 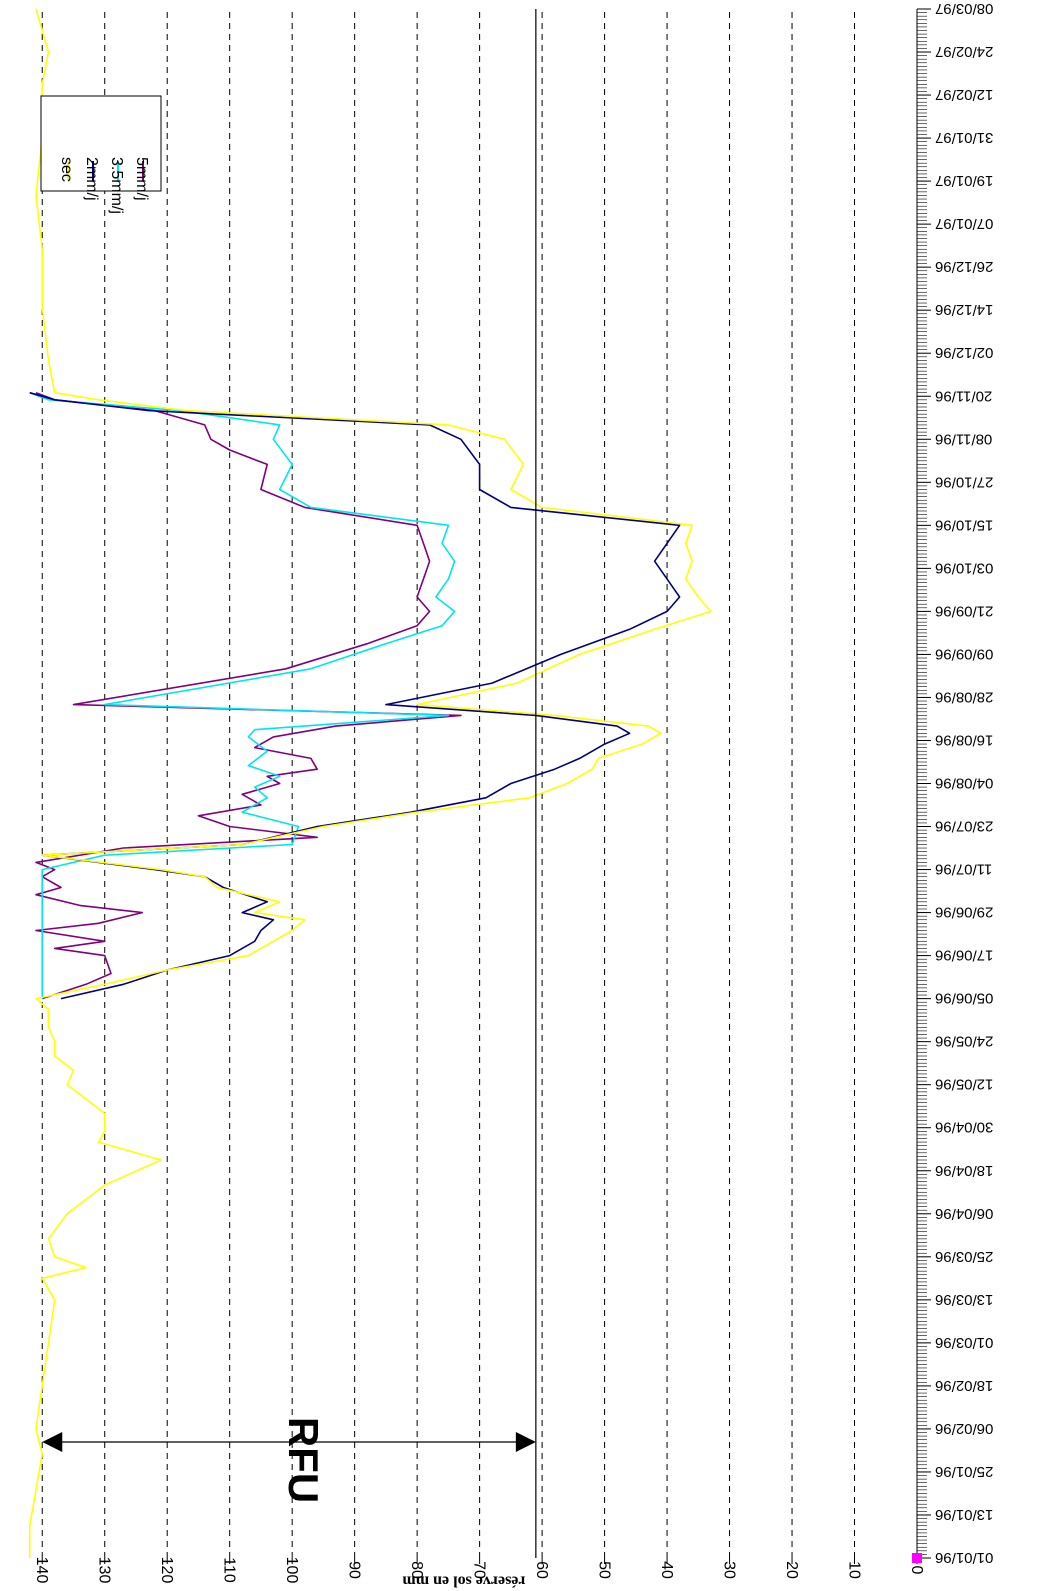 What do you see at coordinates (964, 1256) in the screenshot?
I see `date-tick-label: 25/03/96` at bounding box center [964, 1256].